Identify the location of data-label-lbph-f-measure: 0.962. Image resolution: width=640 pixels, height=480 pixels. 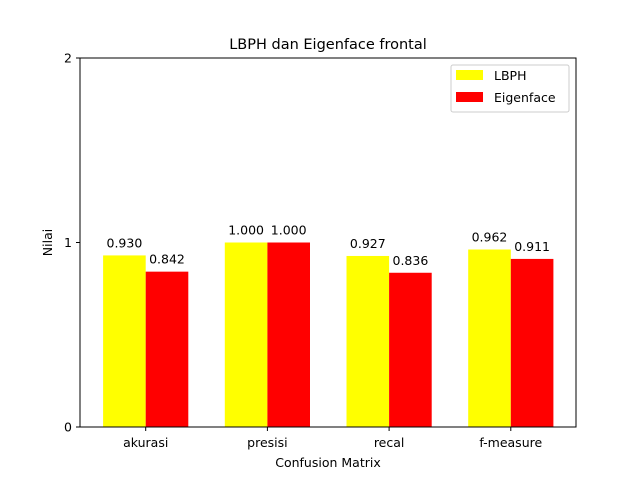
(490, 237).